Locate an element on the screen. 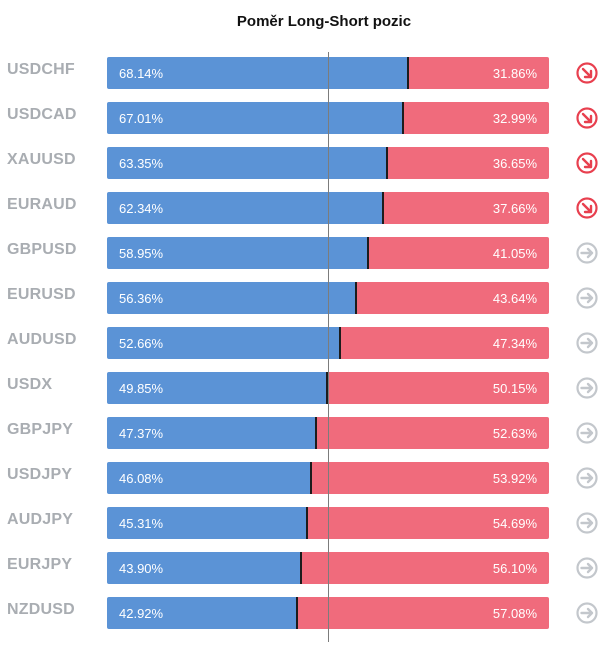 The width and height of the screenshot is (614, 662). short-value-label: 32.99% is located at coordinates (514, 118).